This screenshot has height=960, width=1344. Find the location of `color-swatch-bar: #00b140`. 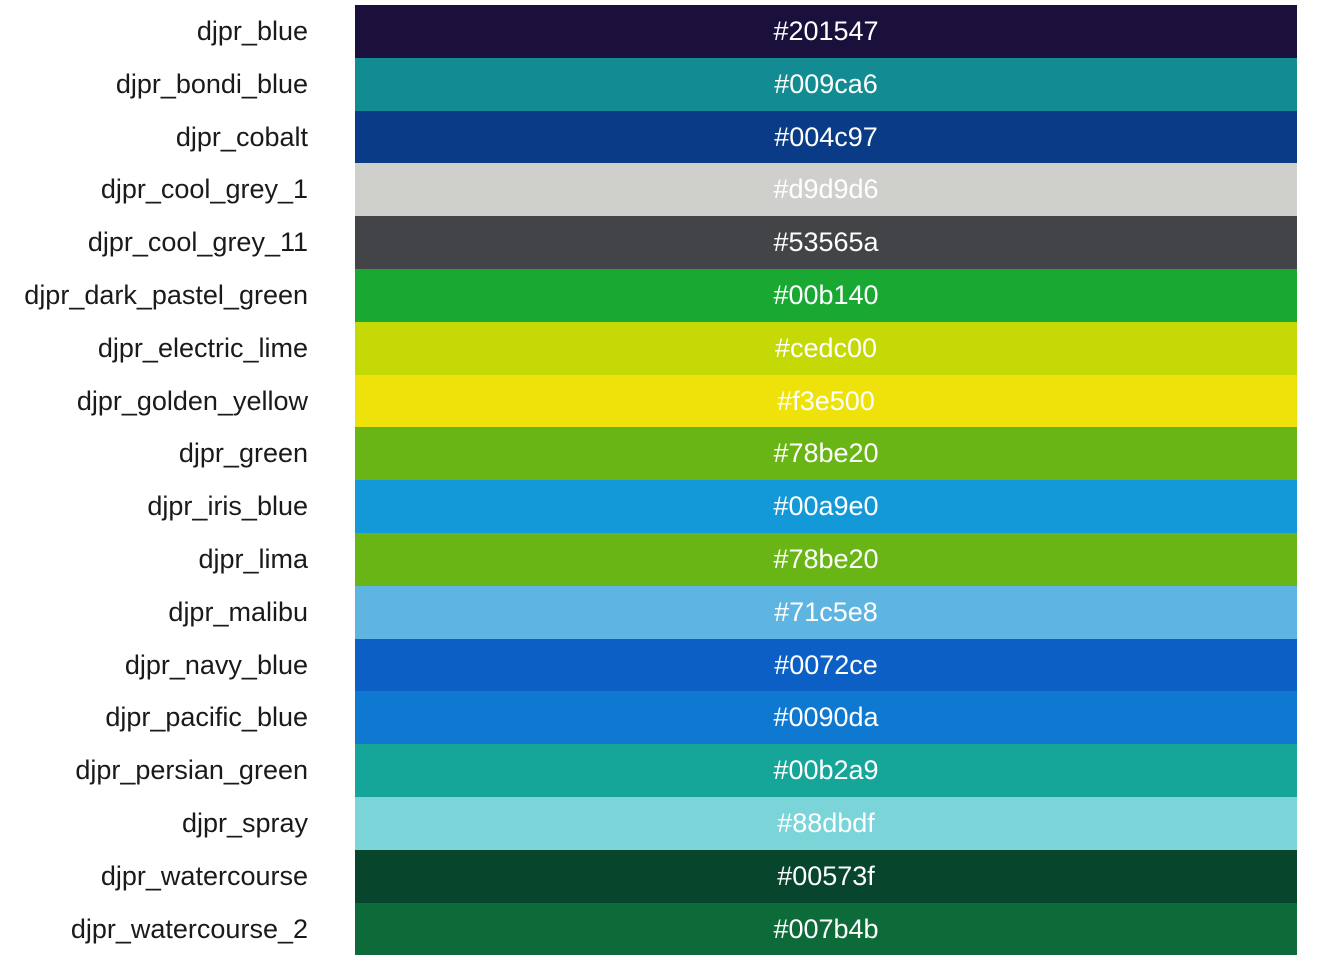

color-swatch-bar: #00b140 is located at coordinates (826, 295).